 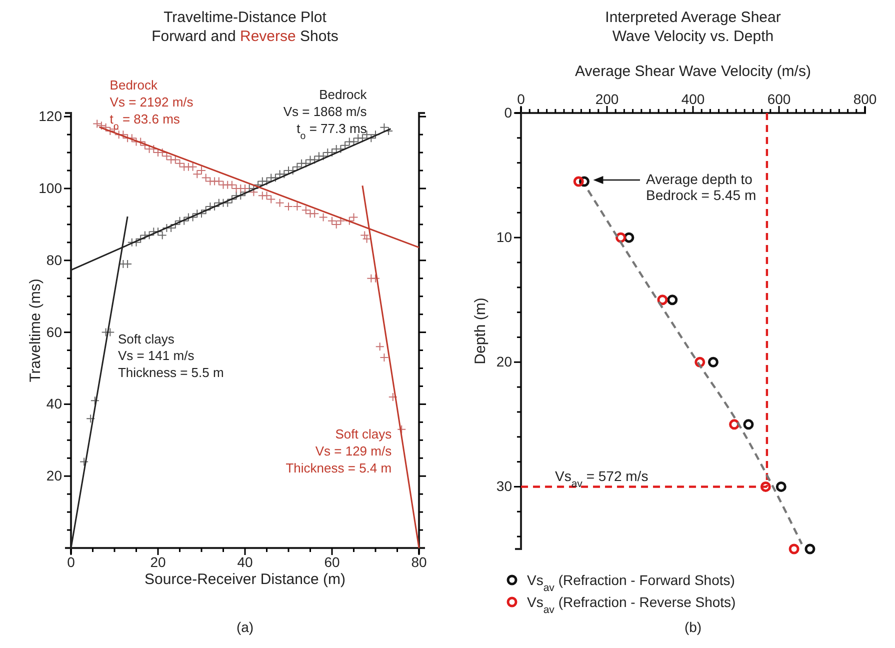 I want to click on chart-title: Traveltime-Distance Plot Forward and Reverse Shots, so click(x=245, y=27).